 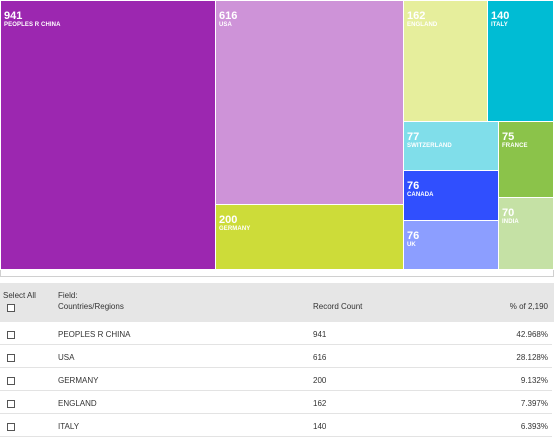 What do you see at coordinates (277, 425) in the screenshot?
I see `table-row: ITALY 140 6.393%` at bounding box center [277, 425].